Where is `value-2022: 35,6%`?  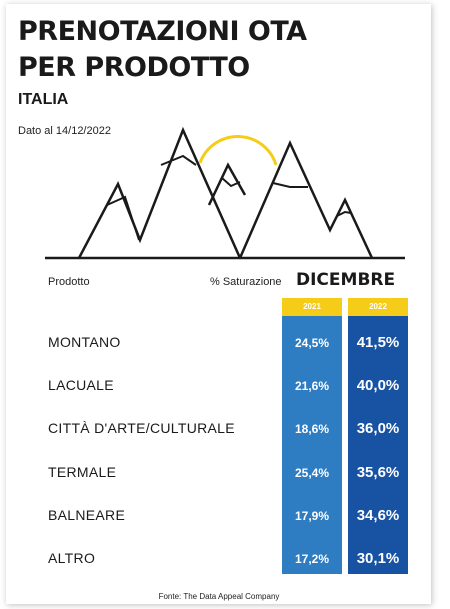
value-2022: 35,6% is located at coordinates (378, 472).